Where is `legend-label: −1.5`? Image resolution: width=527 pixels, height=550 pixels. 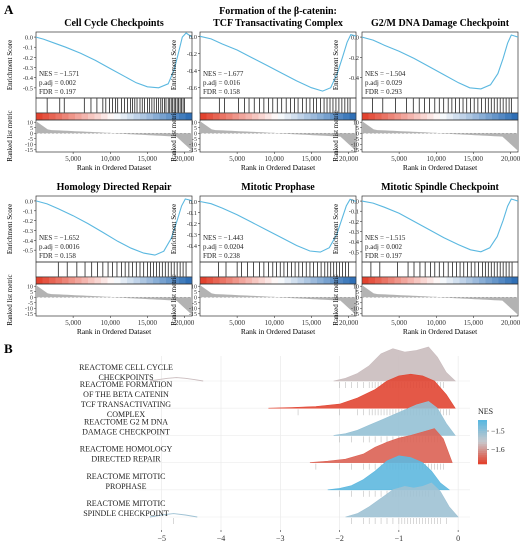 legend-label: −1.5 is located at coordinates (498, 431).